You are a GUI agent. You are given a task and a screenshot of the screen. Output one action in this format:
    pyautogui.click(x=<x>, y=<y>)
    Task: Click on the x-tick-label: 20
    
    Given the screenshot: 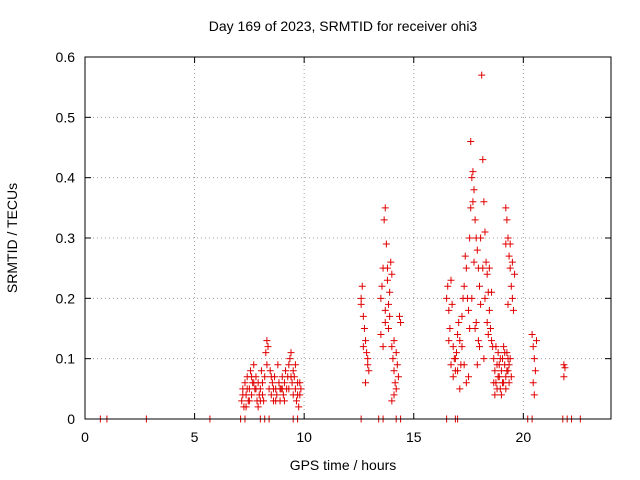 What is the action you would take?
    pyautogui.click(x=524, y=437)
    